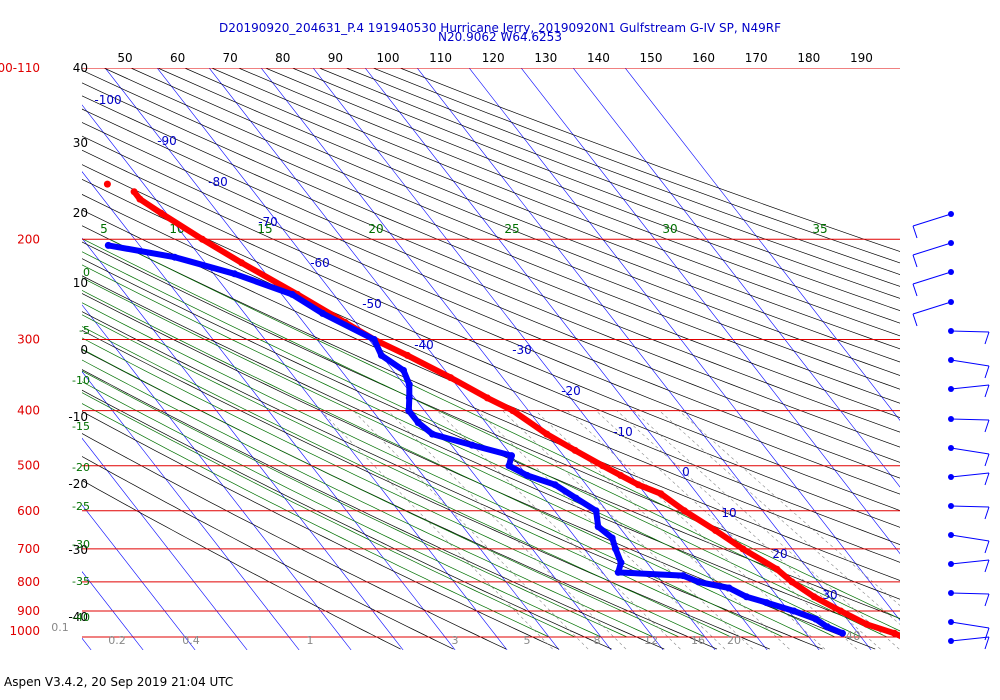 Image resolution: width=1000 pixels, height=700 pixels. Describe the element at coordinates (424, 345) in the screenshot. I see `isotherm-label: -40` at that location.